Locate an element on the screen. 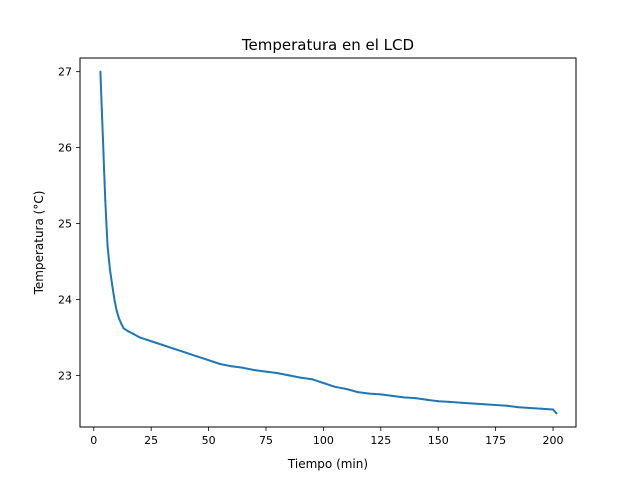  x-tick-label: 150 is located at coordinates (438, 440).